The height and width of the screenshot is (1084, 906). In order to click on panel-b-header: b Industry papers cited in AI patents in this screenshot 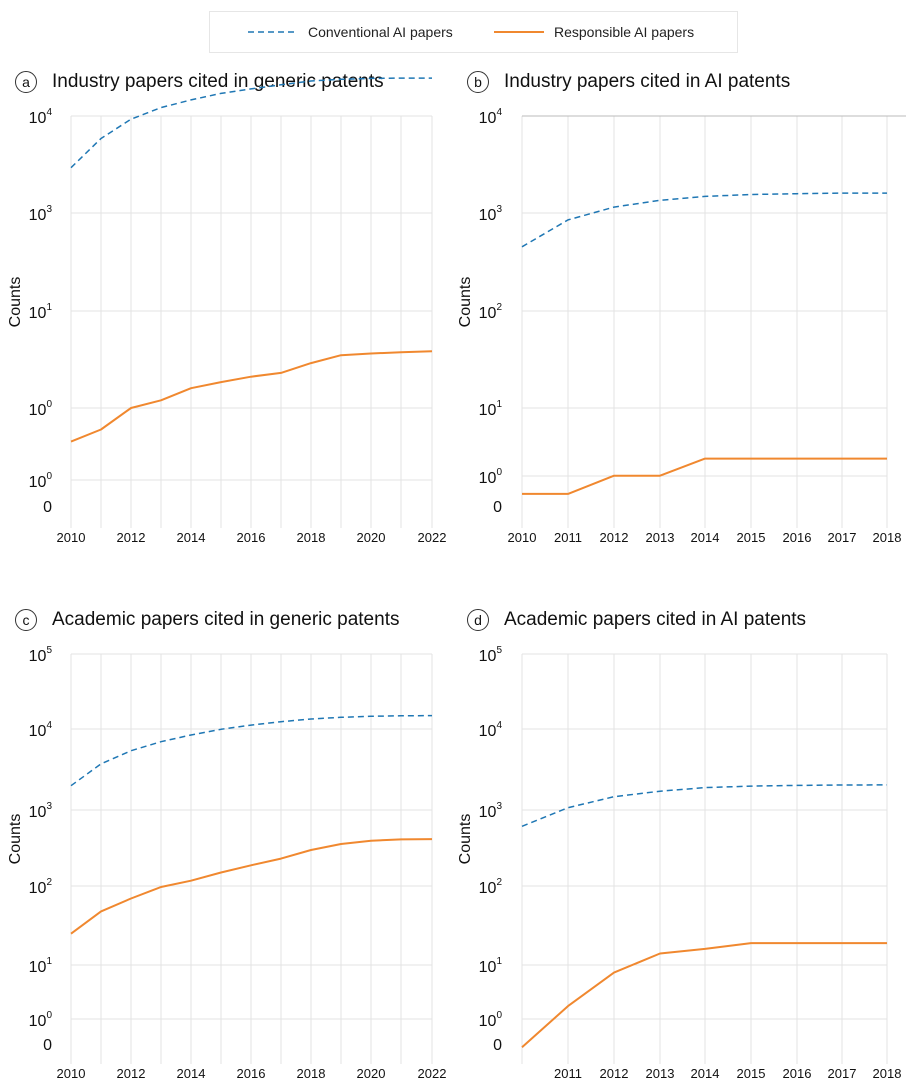, I will do `click(628, 82)`.